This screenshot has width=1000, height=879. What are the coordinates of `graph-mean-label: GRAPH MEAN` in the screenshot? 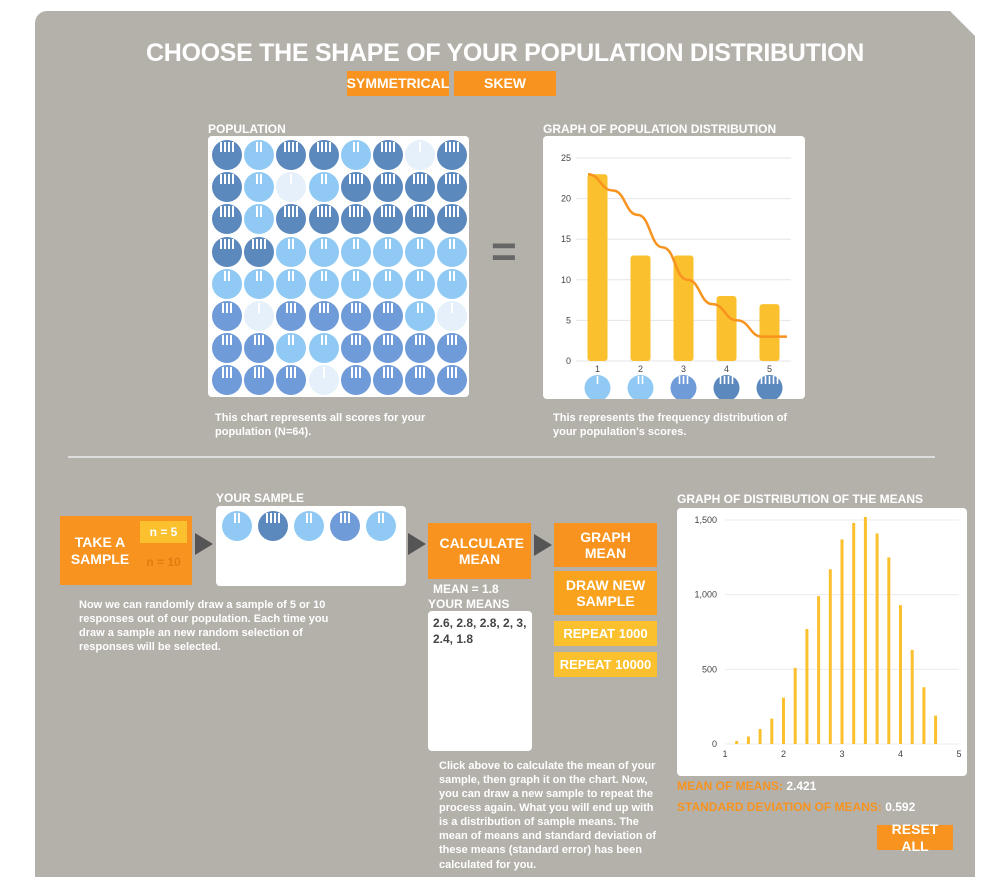 It's located at (605, 544).